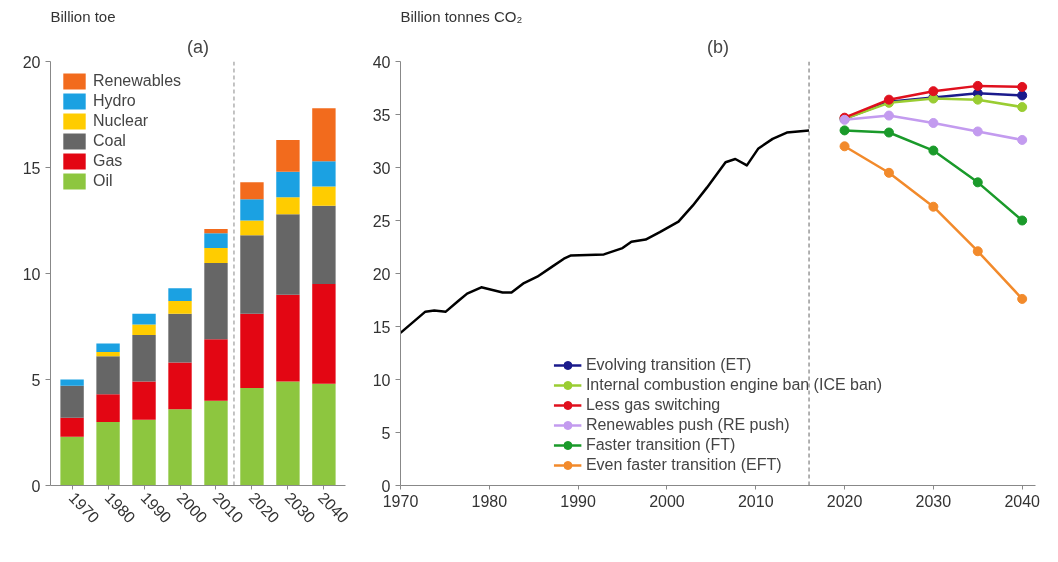 The height and width of the screenshot is (562, 1058). What do you see at coordinates (198, 46) in the screenshot?
I see `chart-title: (a)` at bounding box center [198, 46].